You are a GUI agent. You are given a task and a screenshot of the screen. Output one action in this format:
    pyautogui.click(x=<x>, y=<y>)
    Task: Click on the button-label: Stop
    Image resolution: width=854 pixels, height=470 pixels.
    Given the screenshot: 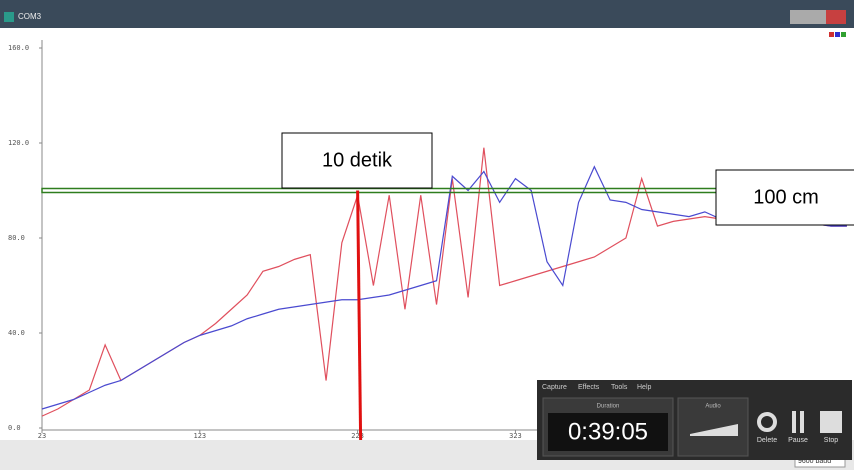 What is the action you would take?
    pyautogui.click(x=831, y=440)
    